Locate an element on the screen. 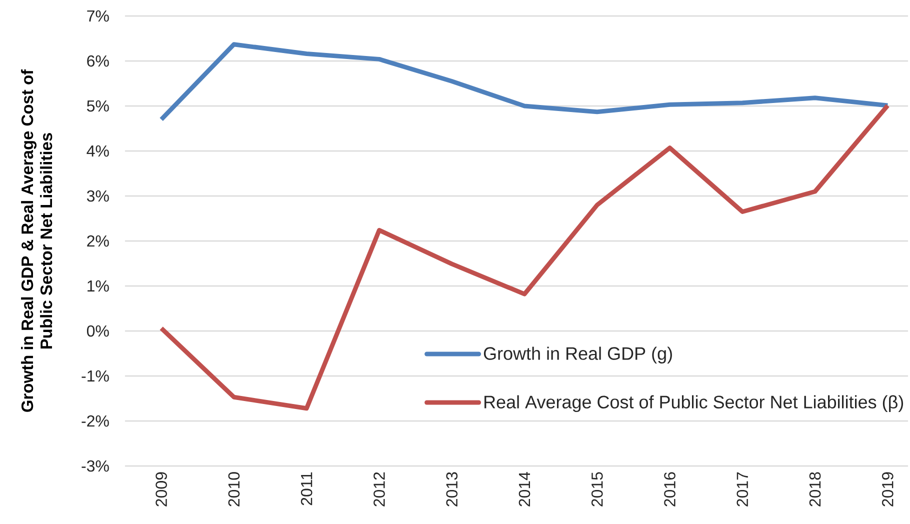  x-tick-label: 2012 is located at coordinates (379, 489).